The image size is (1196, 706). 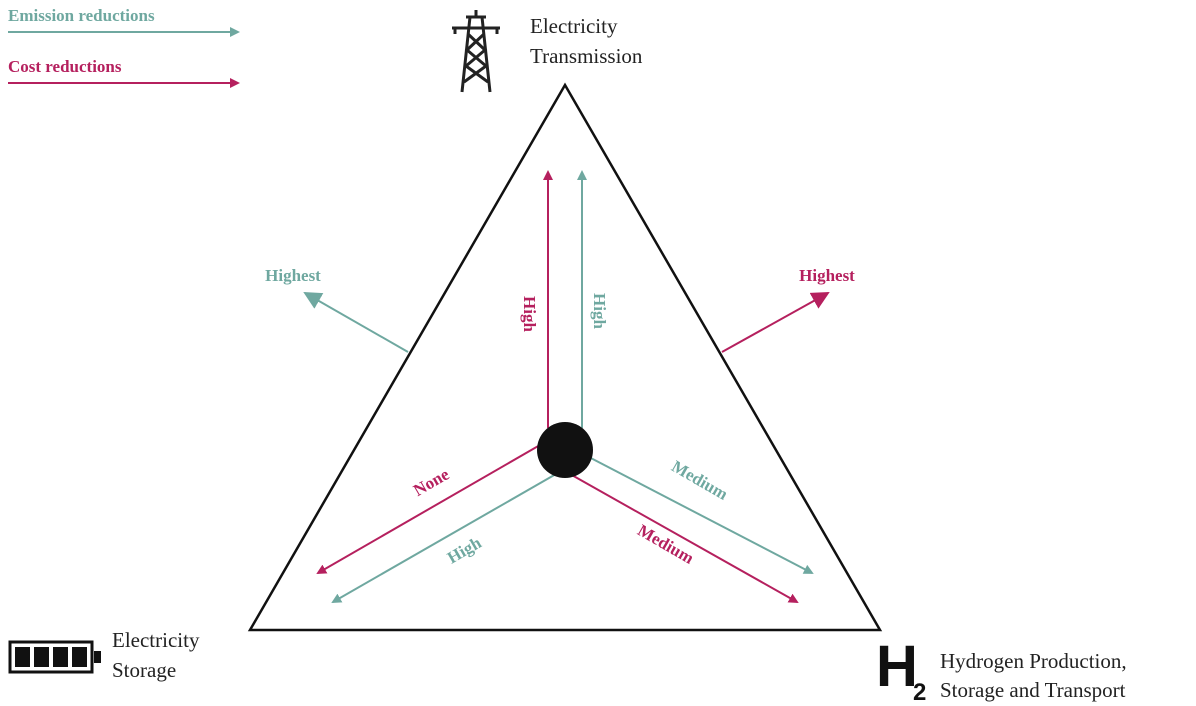 I want to click on h2-icon-sub: 2, so click(x=919, y=692).